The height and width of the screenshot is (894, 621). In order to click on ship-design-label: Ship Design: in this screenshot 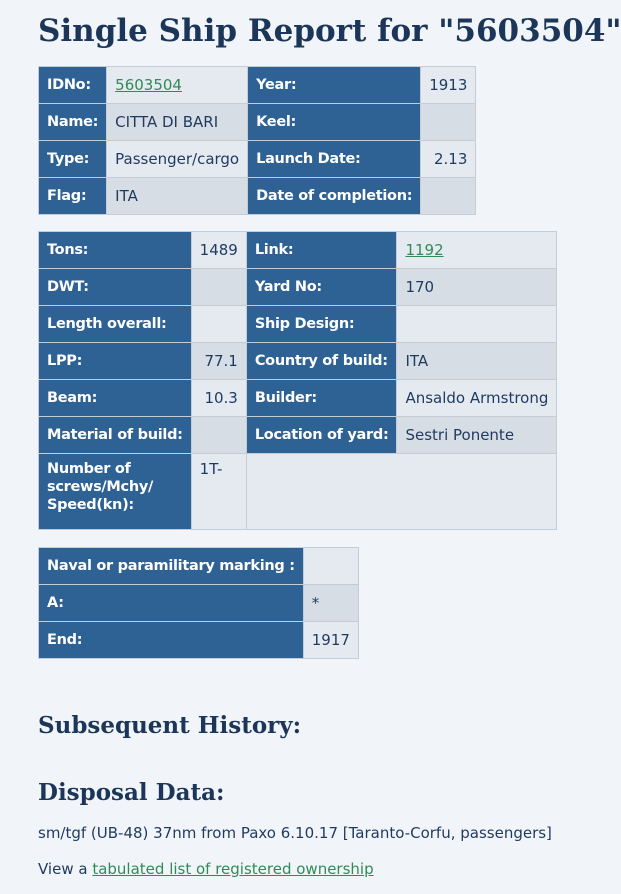, I will do `click(321, 324)`.